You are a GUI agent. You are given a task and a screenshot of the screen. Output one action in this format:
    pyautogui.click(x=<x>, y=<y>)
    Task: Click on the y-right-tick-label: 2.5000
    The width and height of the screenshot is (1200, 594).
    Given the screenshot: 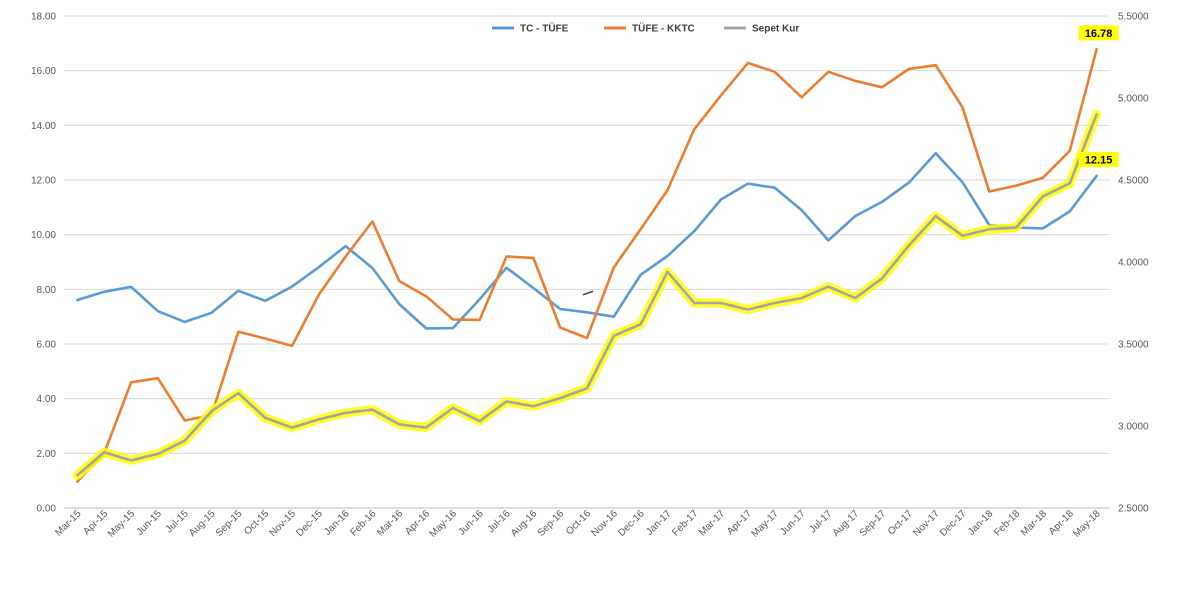 What is the action you would take?
    pyautogui.click(x=1133, y=509)
    